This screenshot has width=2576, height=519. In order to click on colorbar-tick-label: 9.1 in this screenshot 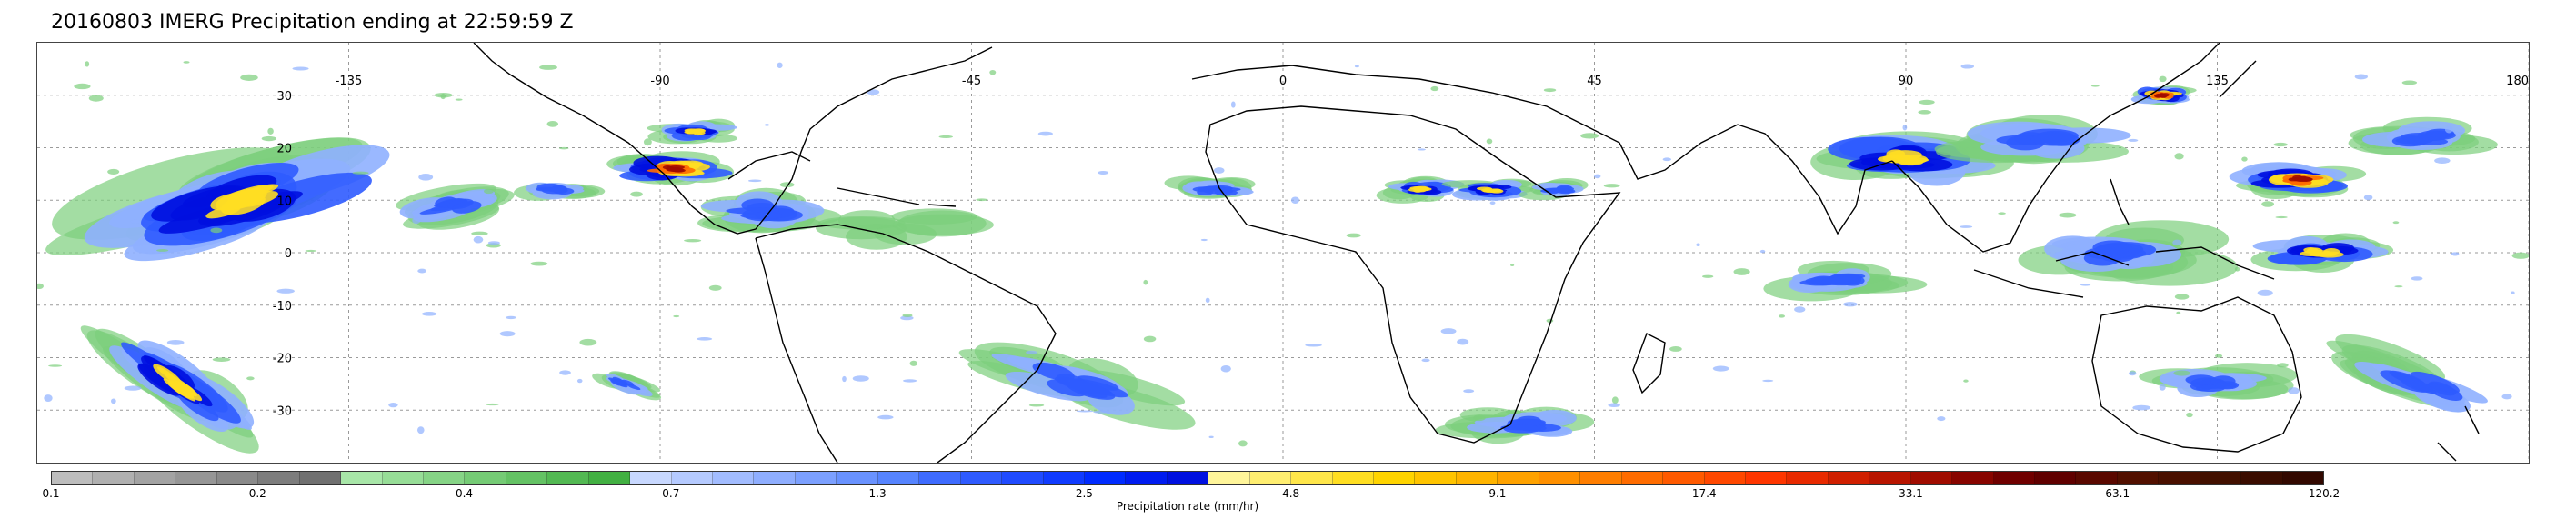, I will do `click(1497, 493)`.